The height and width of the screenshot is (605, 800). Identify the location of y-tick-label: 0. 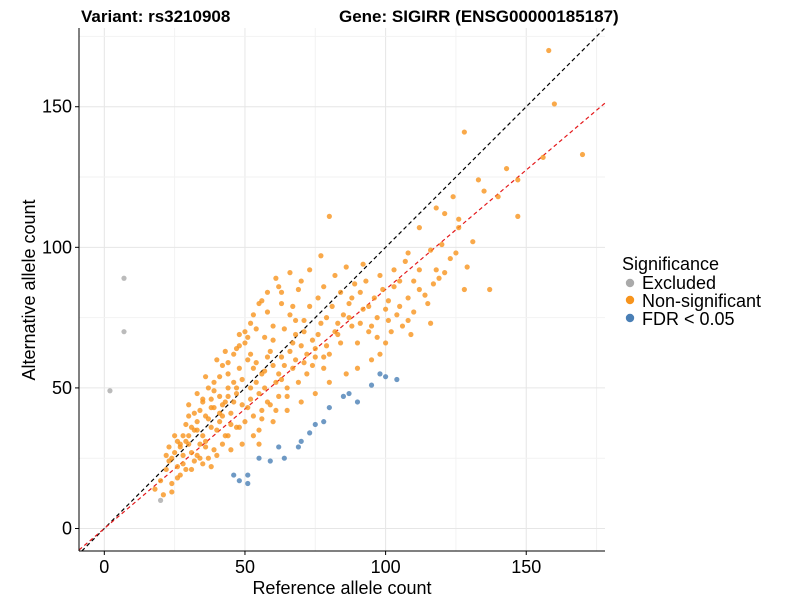
(67, 529).